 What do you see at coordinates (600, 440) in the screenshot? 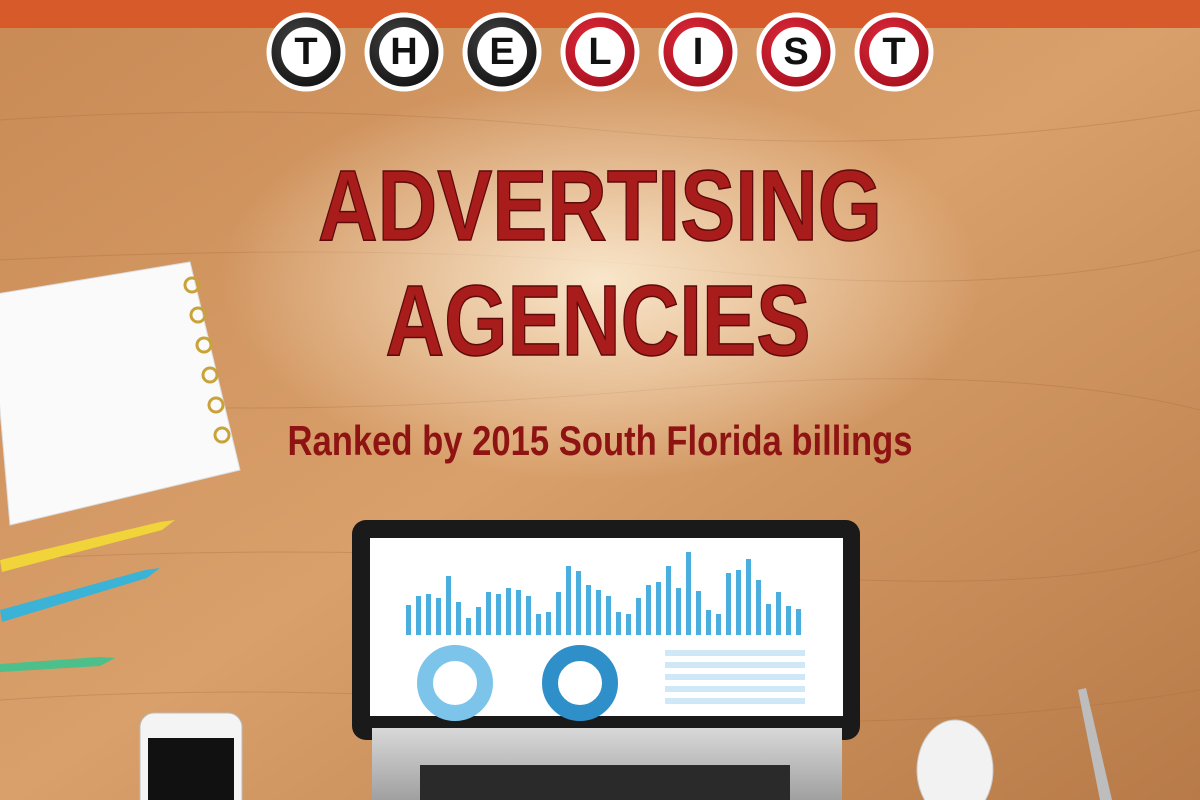
I see `subtitle: Ranked by 2015 South Florida billings` at bounding box center [600, 440].